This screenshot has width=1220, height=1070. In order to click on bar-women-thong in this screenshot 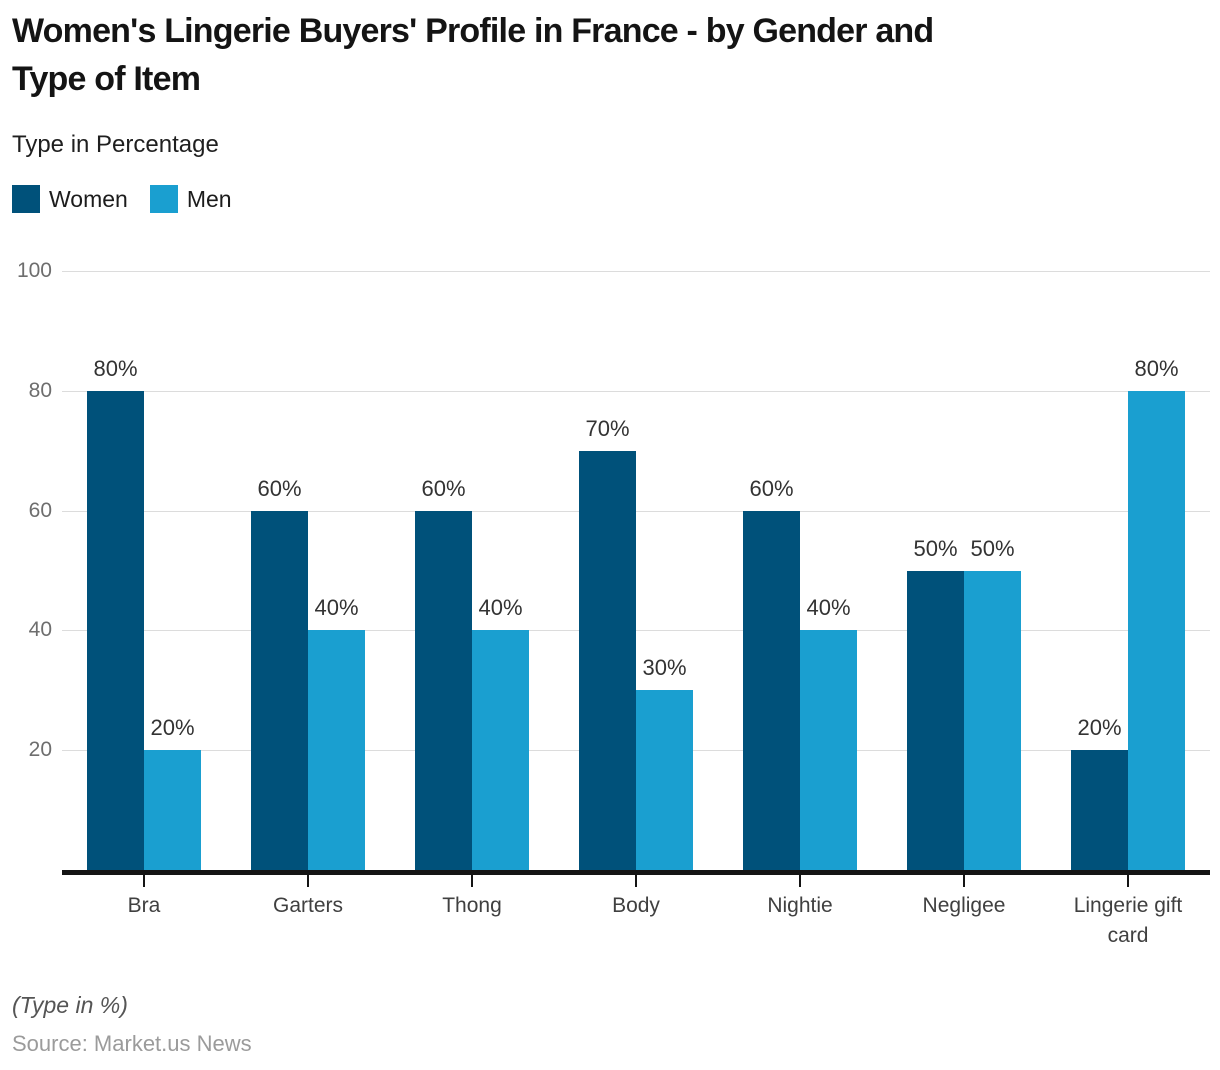, I will do `click(443, 690)`.